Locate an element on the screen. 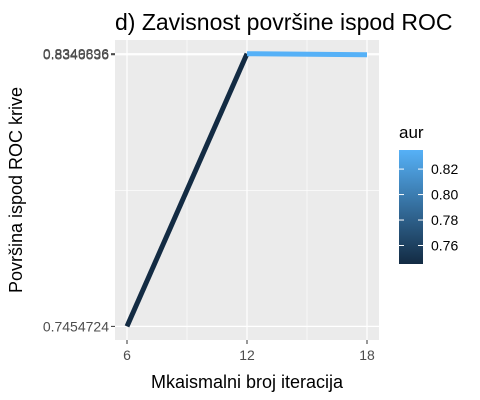 This screenshot has width=480, height=400. colorbar-tick-label: 0.82 is located at coordinates (444, 169).